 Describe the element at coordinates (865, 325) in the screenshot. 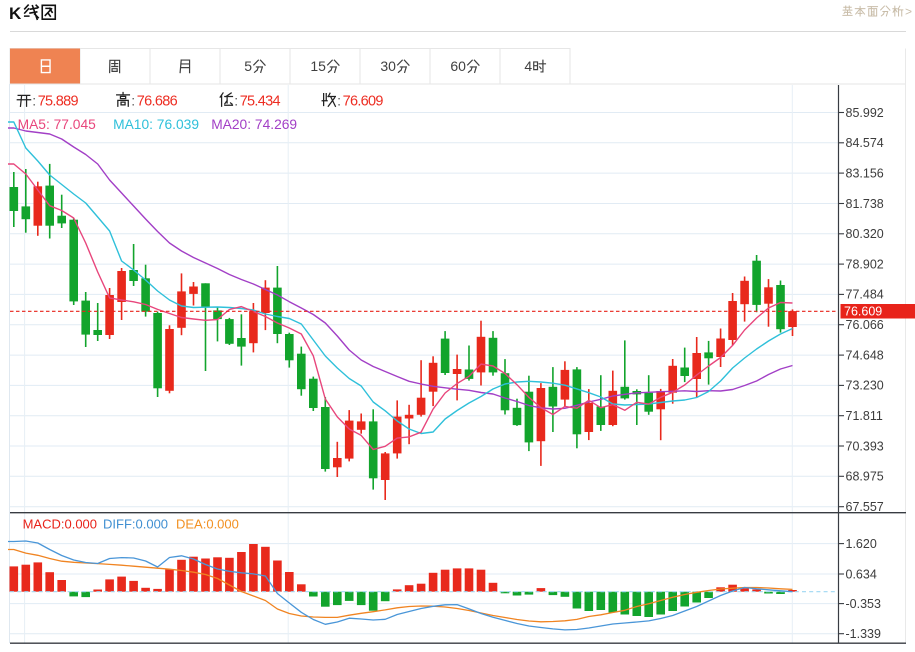

I see `svg-text: 76.066` at that location.